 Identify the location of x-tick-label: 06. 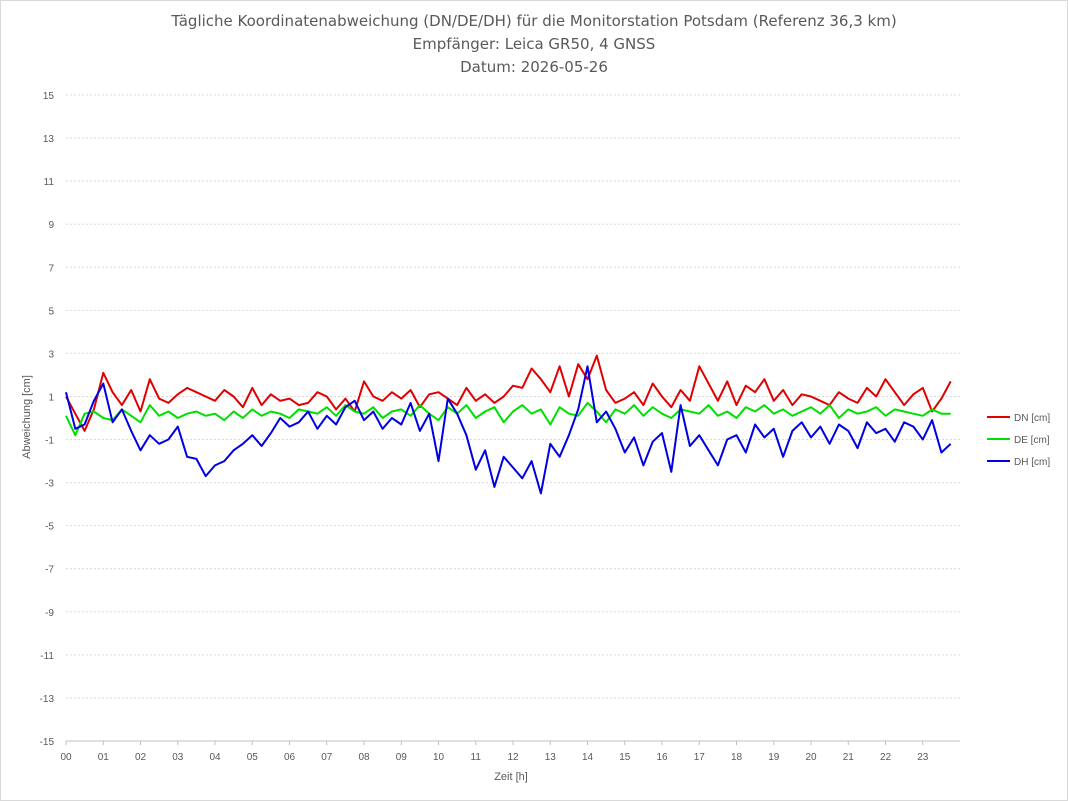
(290, 757).